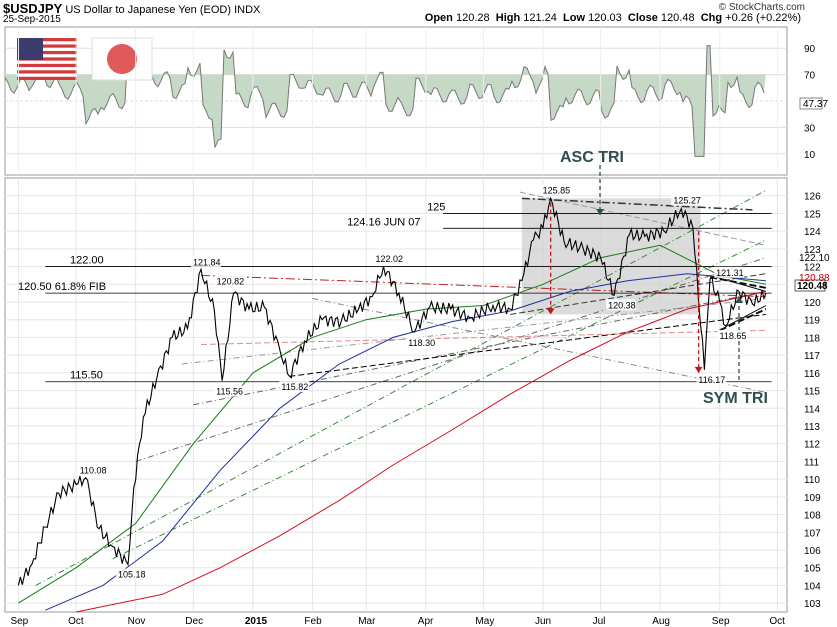 Image resolution: width=837 pixels, height=627 pixels. I want to click on indicator-tick-label: 30, so click(810, 128).